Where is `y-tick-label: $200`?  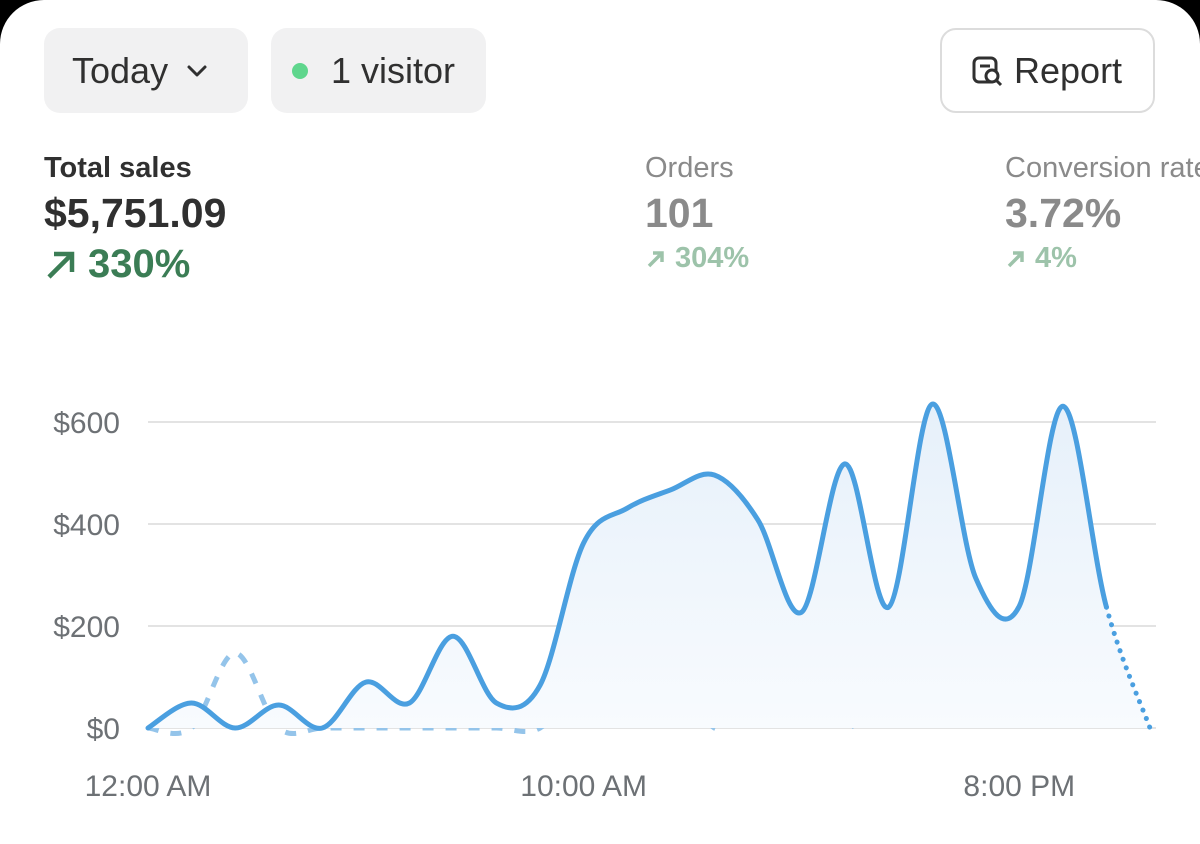
y-tick-label: $200 is located at coordinates (86, 627).